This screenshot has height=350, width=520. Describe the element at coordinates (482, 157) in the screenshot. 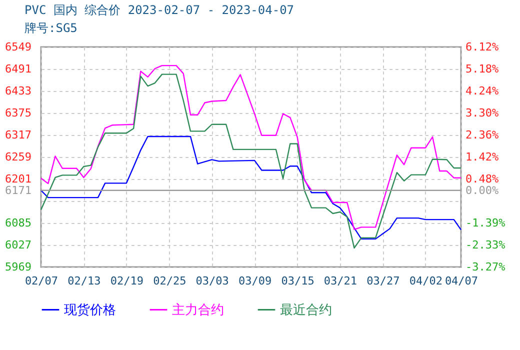

I see `y2-tick-label: 1.42%` at that location.